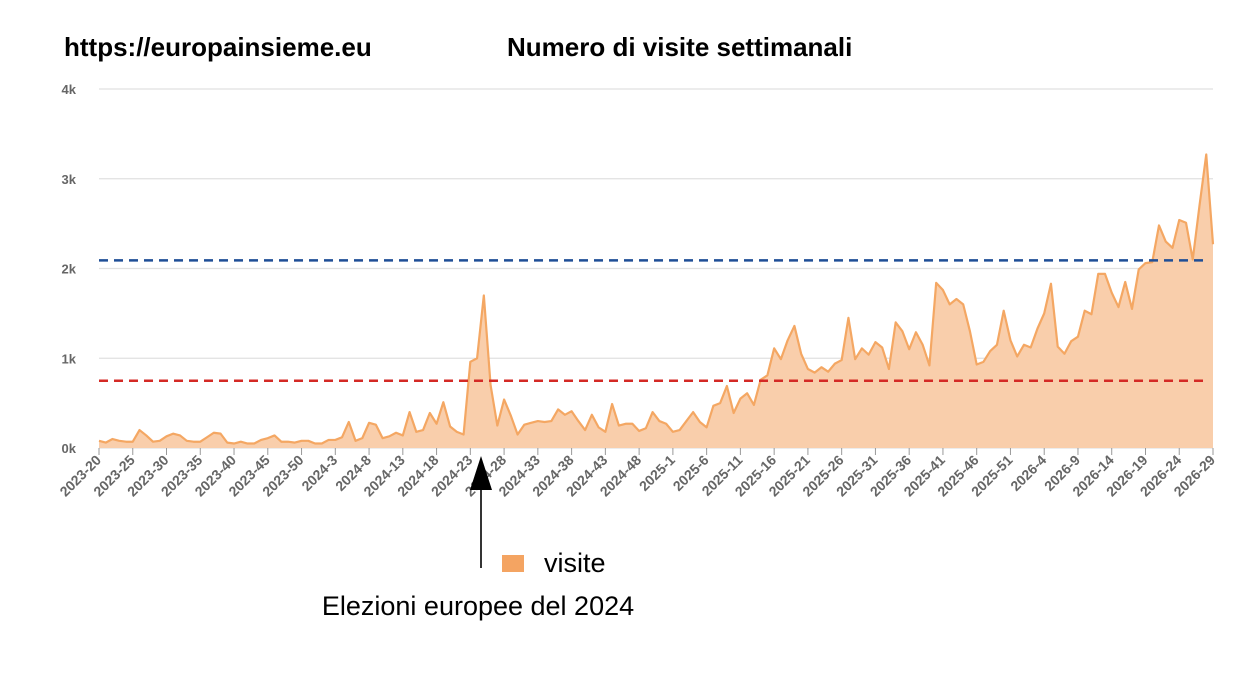 The height and width of the screenshot is (679, 1237). I want to click on election-arrow, so click(481, 512).